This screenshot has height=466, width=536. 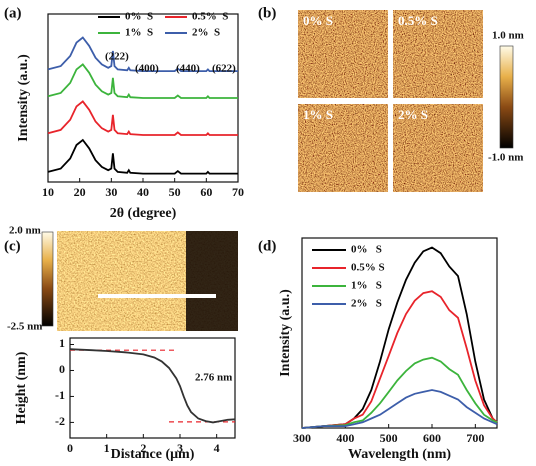 I want to click on x-axis-label: Distance (μm), so click(x=153, y=454).